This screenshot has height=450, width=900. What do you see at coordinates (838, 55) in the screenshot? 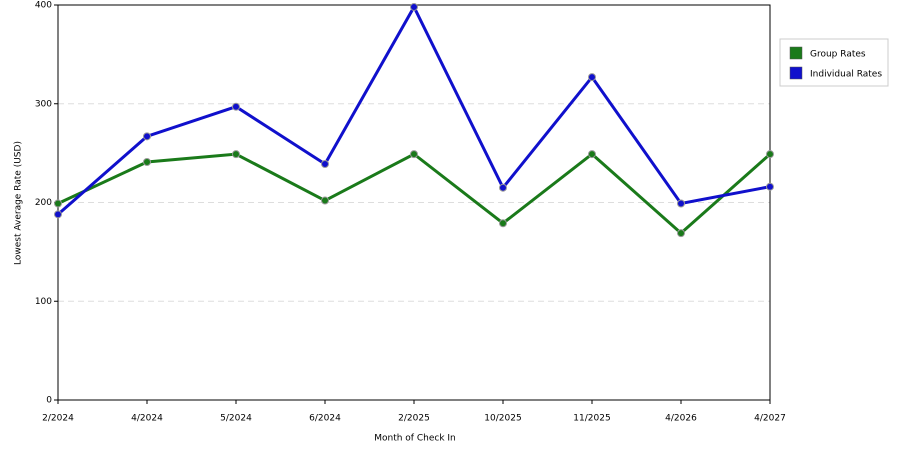
I see `legend-label: Group Rates` at bounding box center [838, 55].